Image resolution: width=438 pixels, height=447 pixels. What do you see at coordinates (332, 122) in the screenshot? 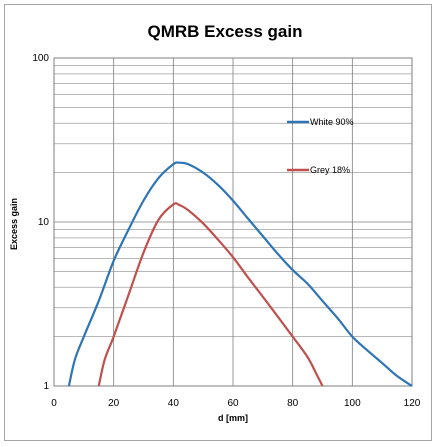
I see `legend-label: White 90%` at bounding box center [332, 122].